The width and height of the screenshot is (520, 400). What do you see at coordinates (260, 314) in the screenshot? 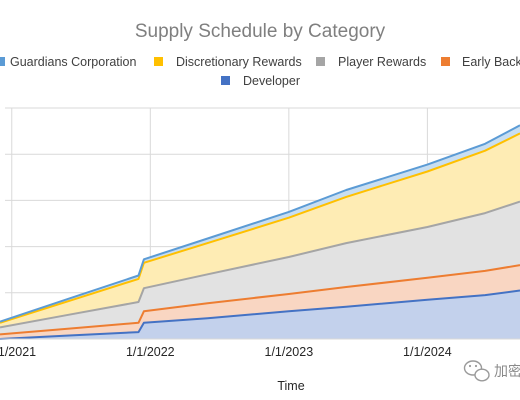
I see `line-developer` at bounding box center [260, 314].